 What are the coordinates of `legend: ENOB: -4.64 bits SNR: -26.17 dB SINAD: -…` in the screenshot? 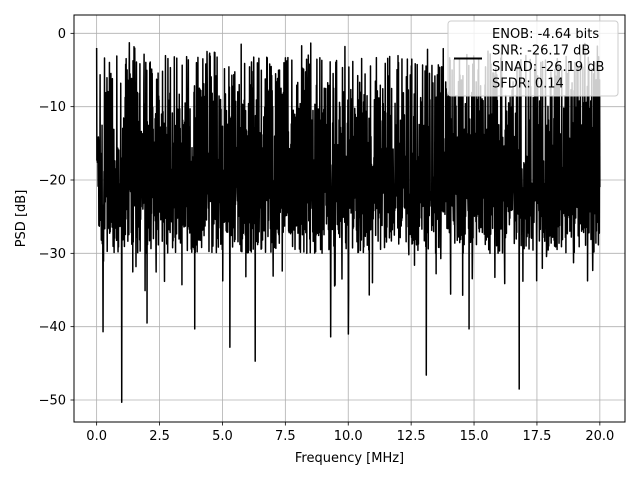 It's located at (533, 58).